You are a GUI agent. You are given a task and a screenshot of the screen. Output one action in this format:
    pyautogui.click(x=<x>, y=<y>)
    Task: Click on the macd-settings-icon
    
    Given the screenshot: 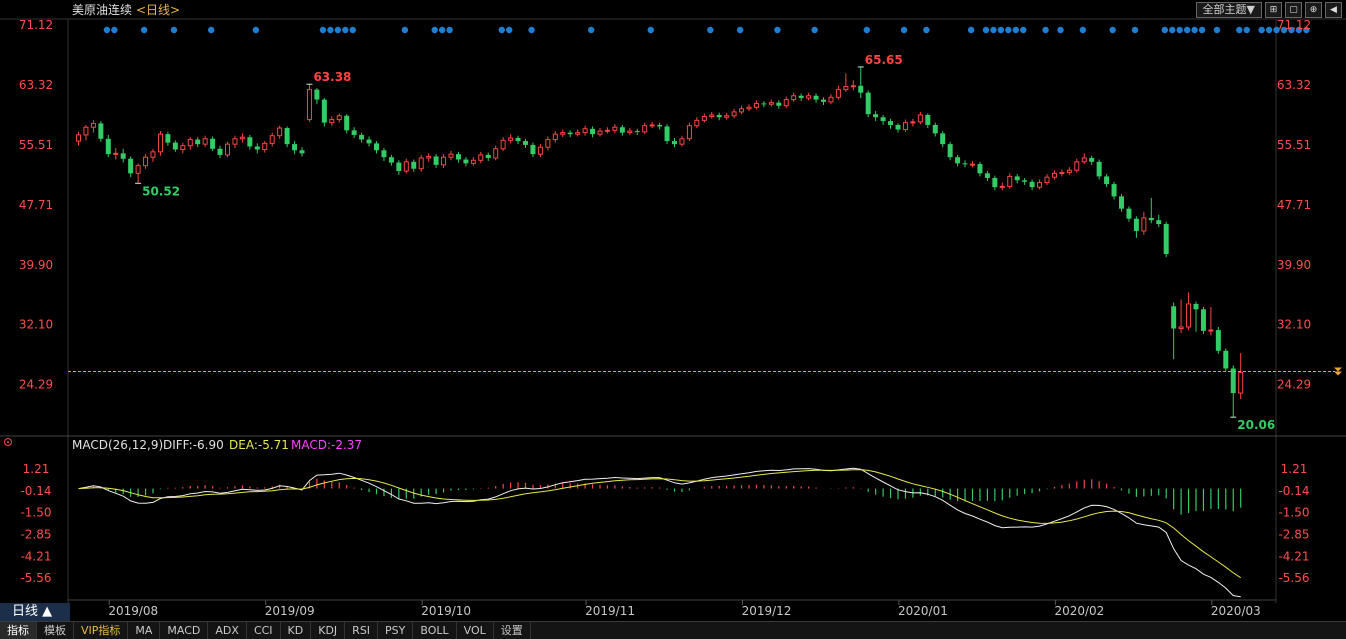 What is the action you would take?
    pyautogui.click(x=8, y=442)
    